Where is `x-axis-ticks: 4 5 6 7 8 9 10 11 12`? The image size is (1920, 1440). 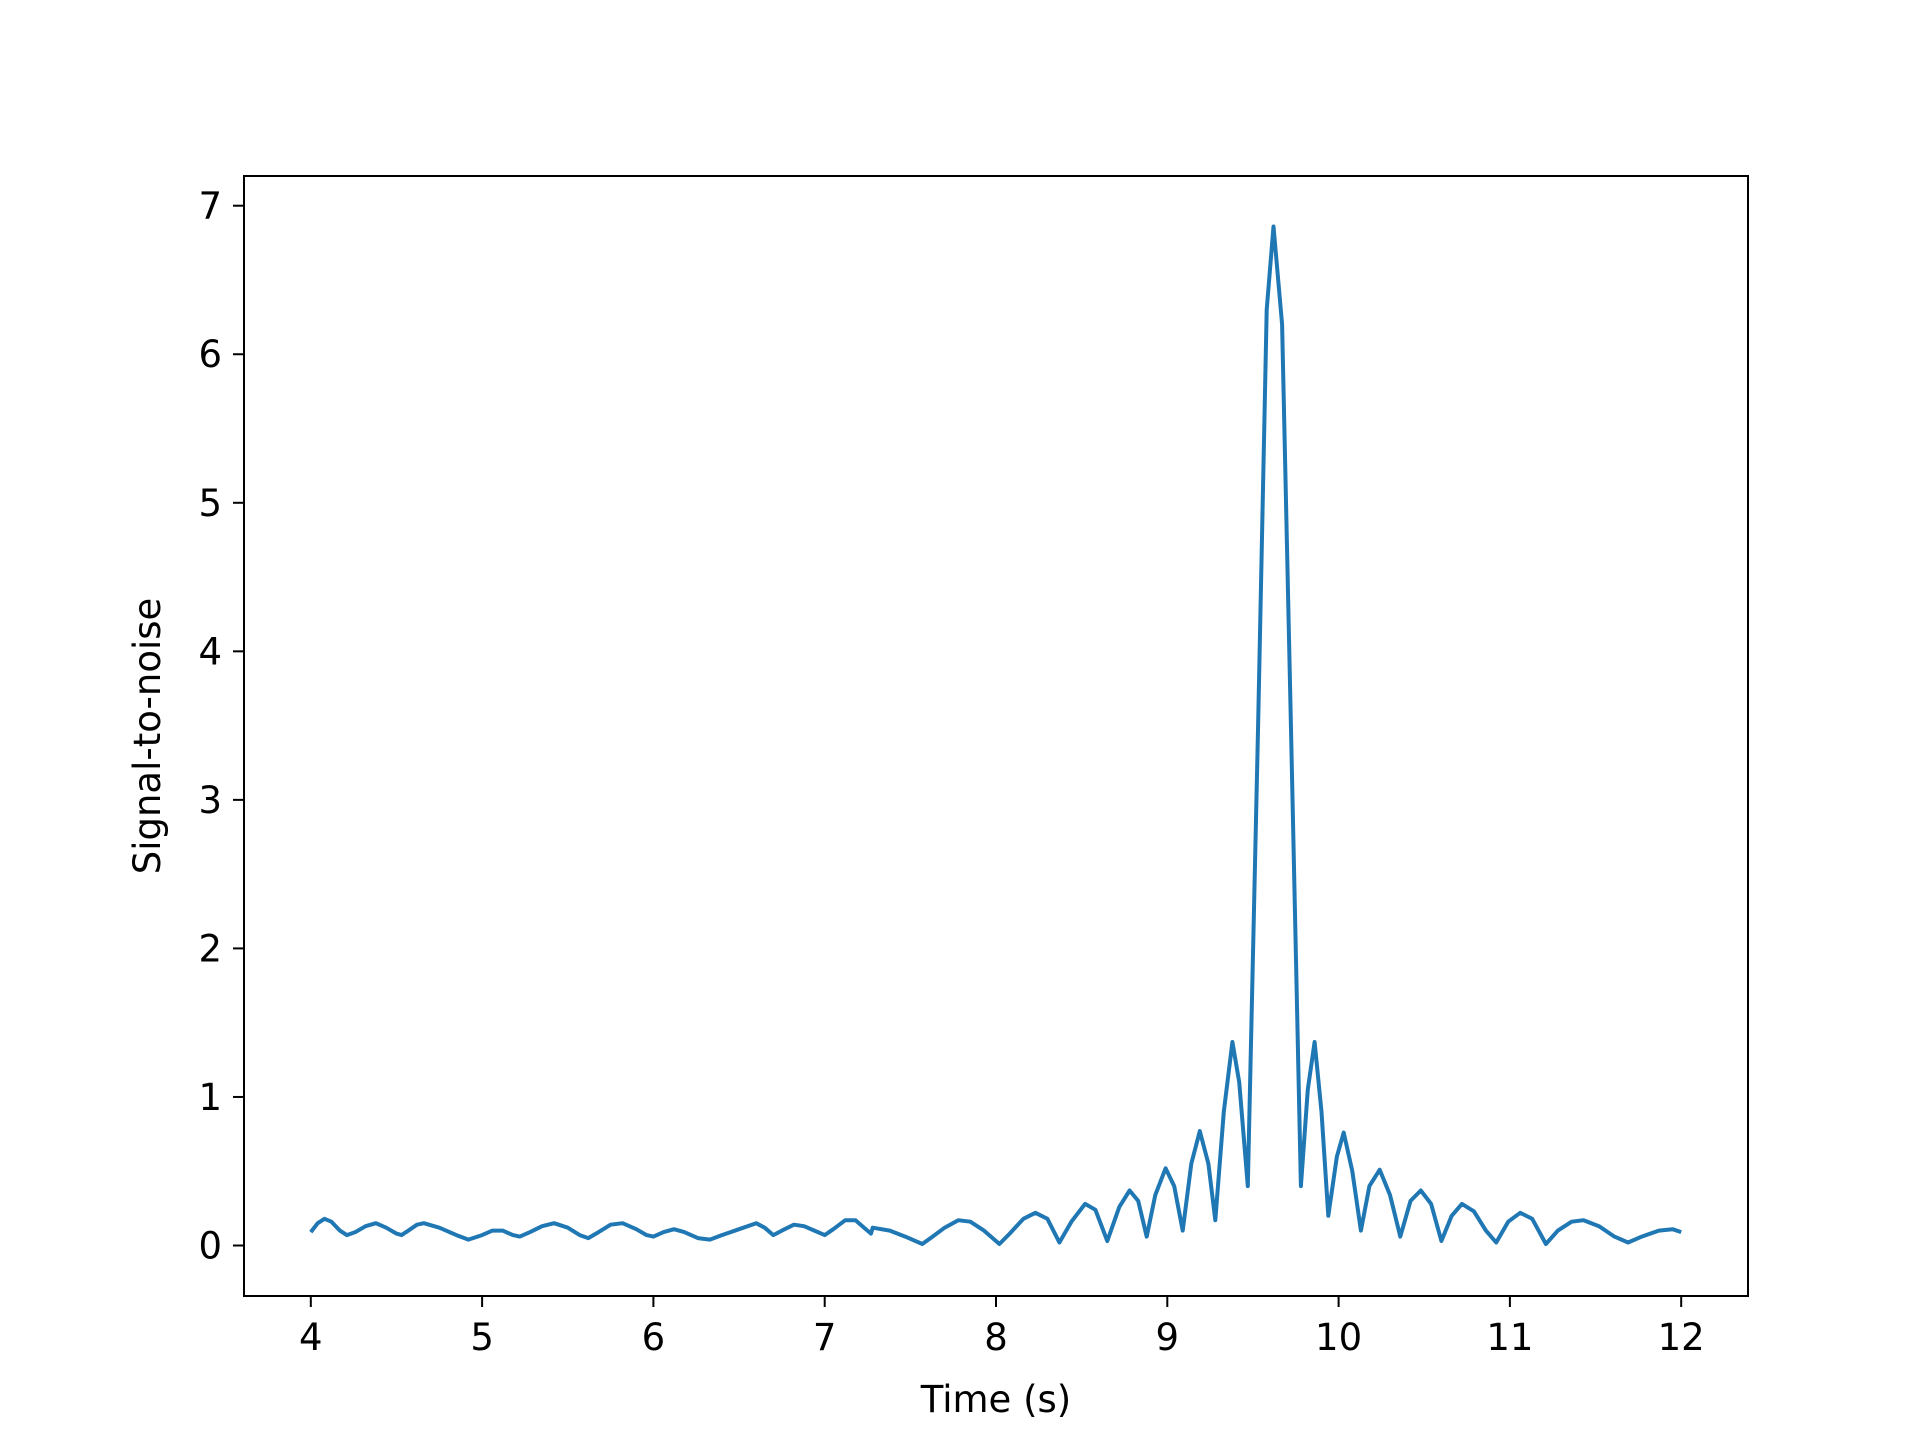
x-axis-ticks: 4 5 6 7 8 9 10 11 12 is located at coordinates (1002, 1327).